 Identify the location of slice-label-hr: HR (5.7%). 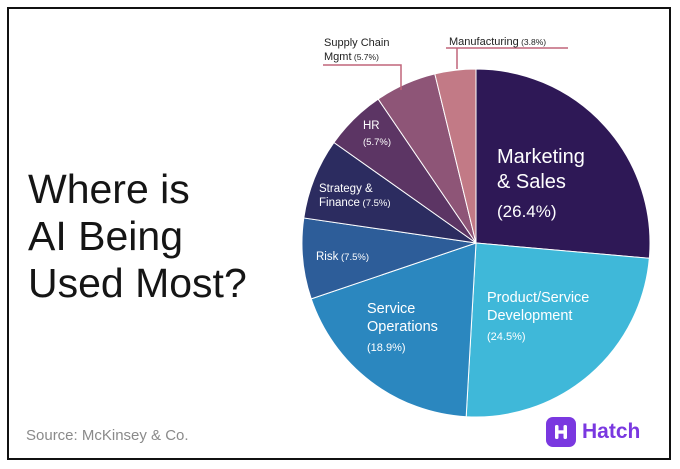
(377, 134).